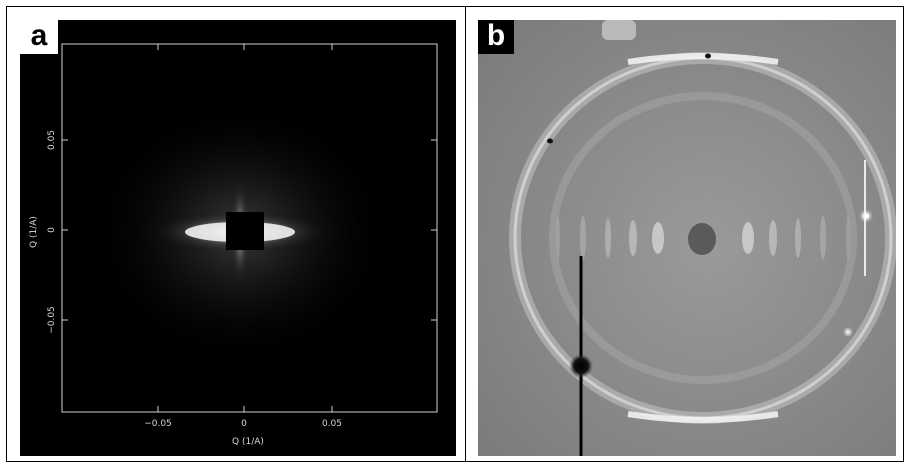 Image resolution: width=912 pixels, height=469 pixels. Describe the element at coordinates (465, 234) in the screenshot. I see `panel-divider` at that location.